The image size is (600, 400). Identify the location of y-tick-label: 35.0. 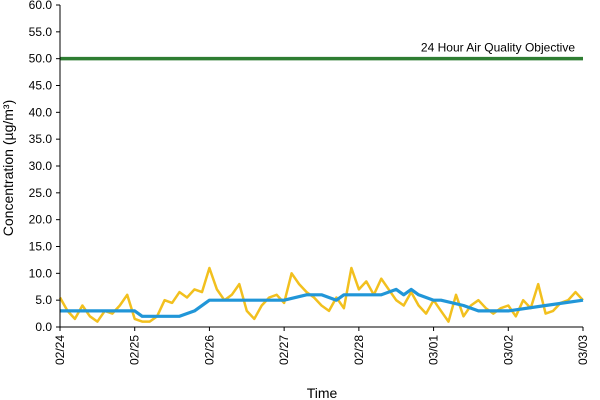
(41, 139).